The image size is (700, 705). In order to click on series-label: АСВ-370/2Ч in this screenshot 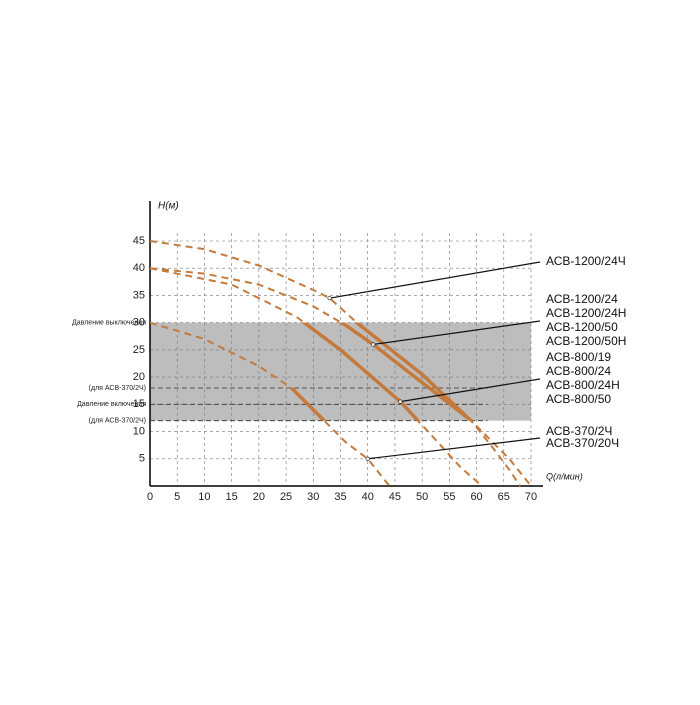, I will do `click(579, 431)`.